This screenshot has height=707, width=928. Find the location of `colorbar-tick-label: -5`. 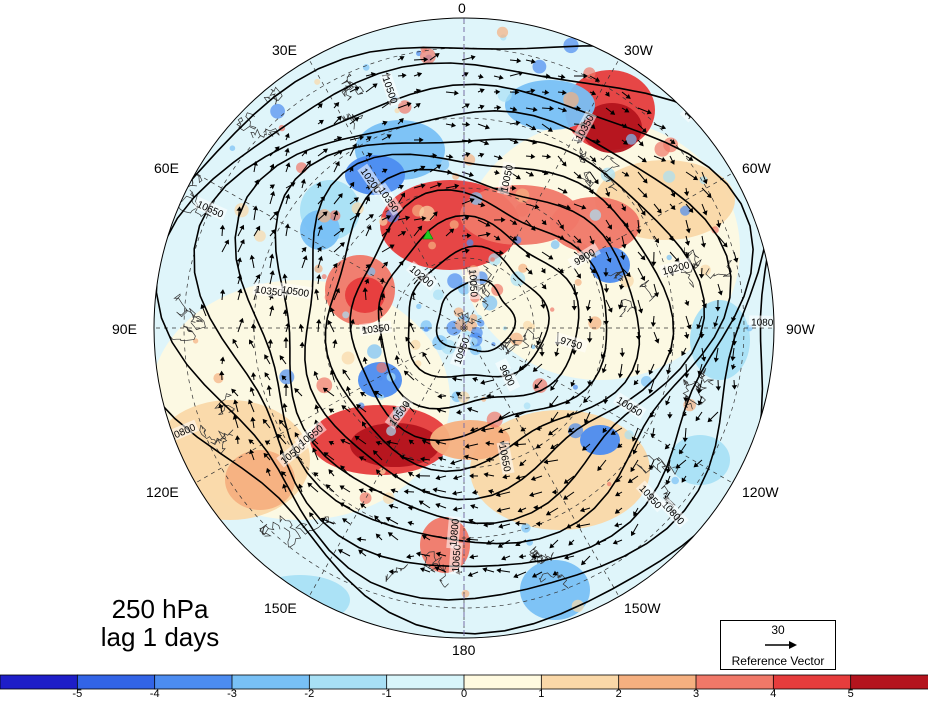

colorbar-tick-label: -5 is located at coordinates (77, 694).